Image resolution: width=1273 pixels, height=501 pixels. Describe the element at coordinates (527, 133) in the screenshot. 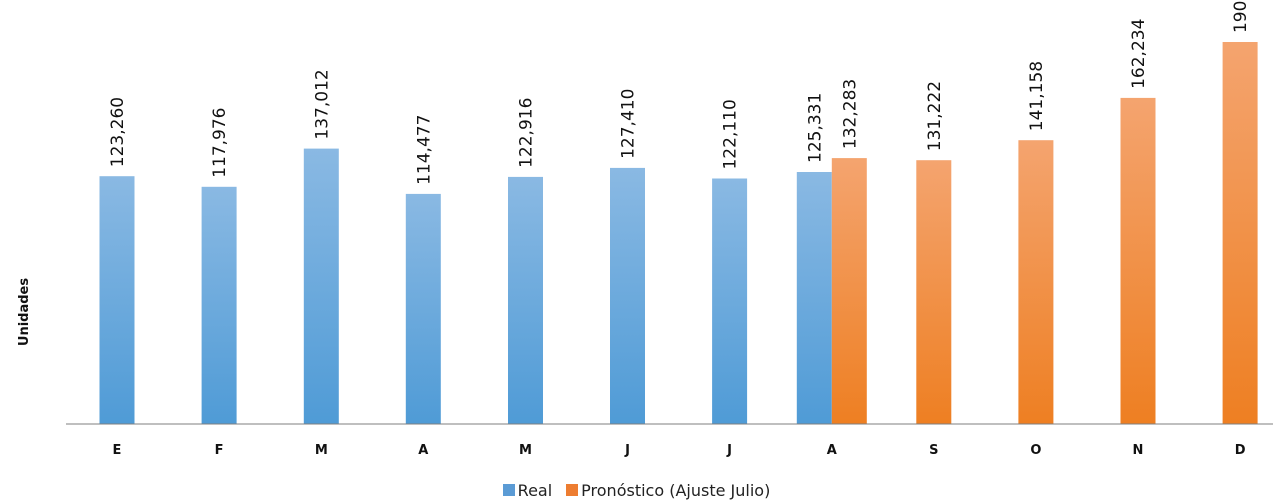

I see `value-label-real-4: 122,916` at that location.